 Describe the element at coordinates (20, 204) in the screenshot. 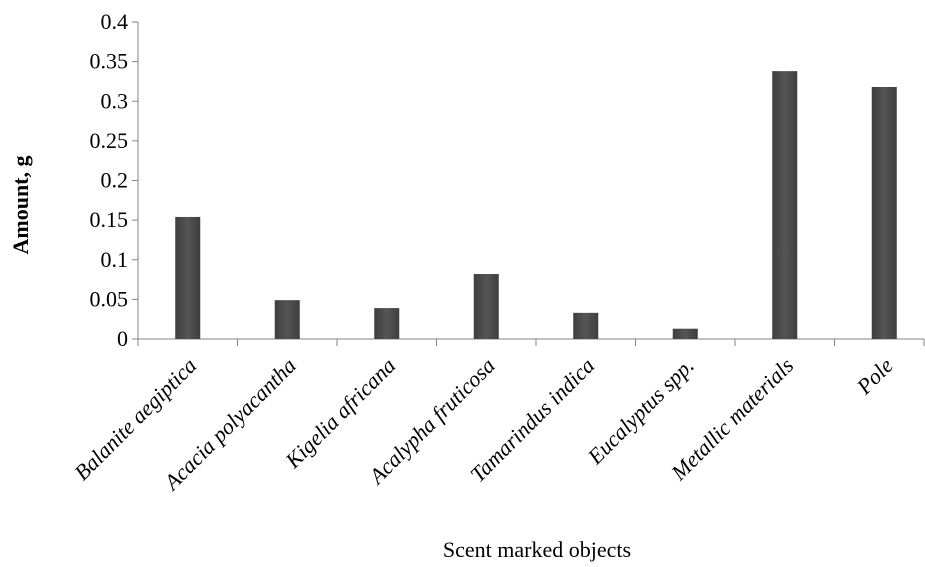

I see `y-axis-title: Amount, g` at that location.